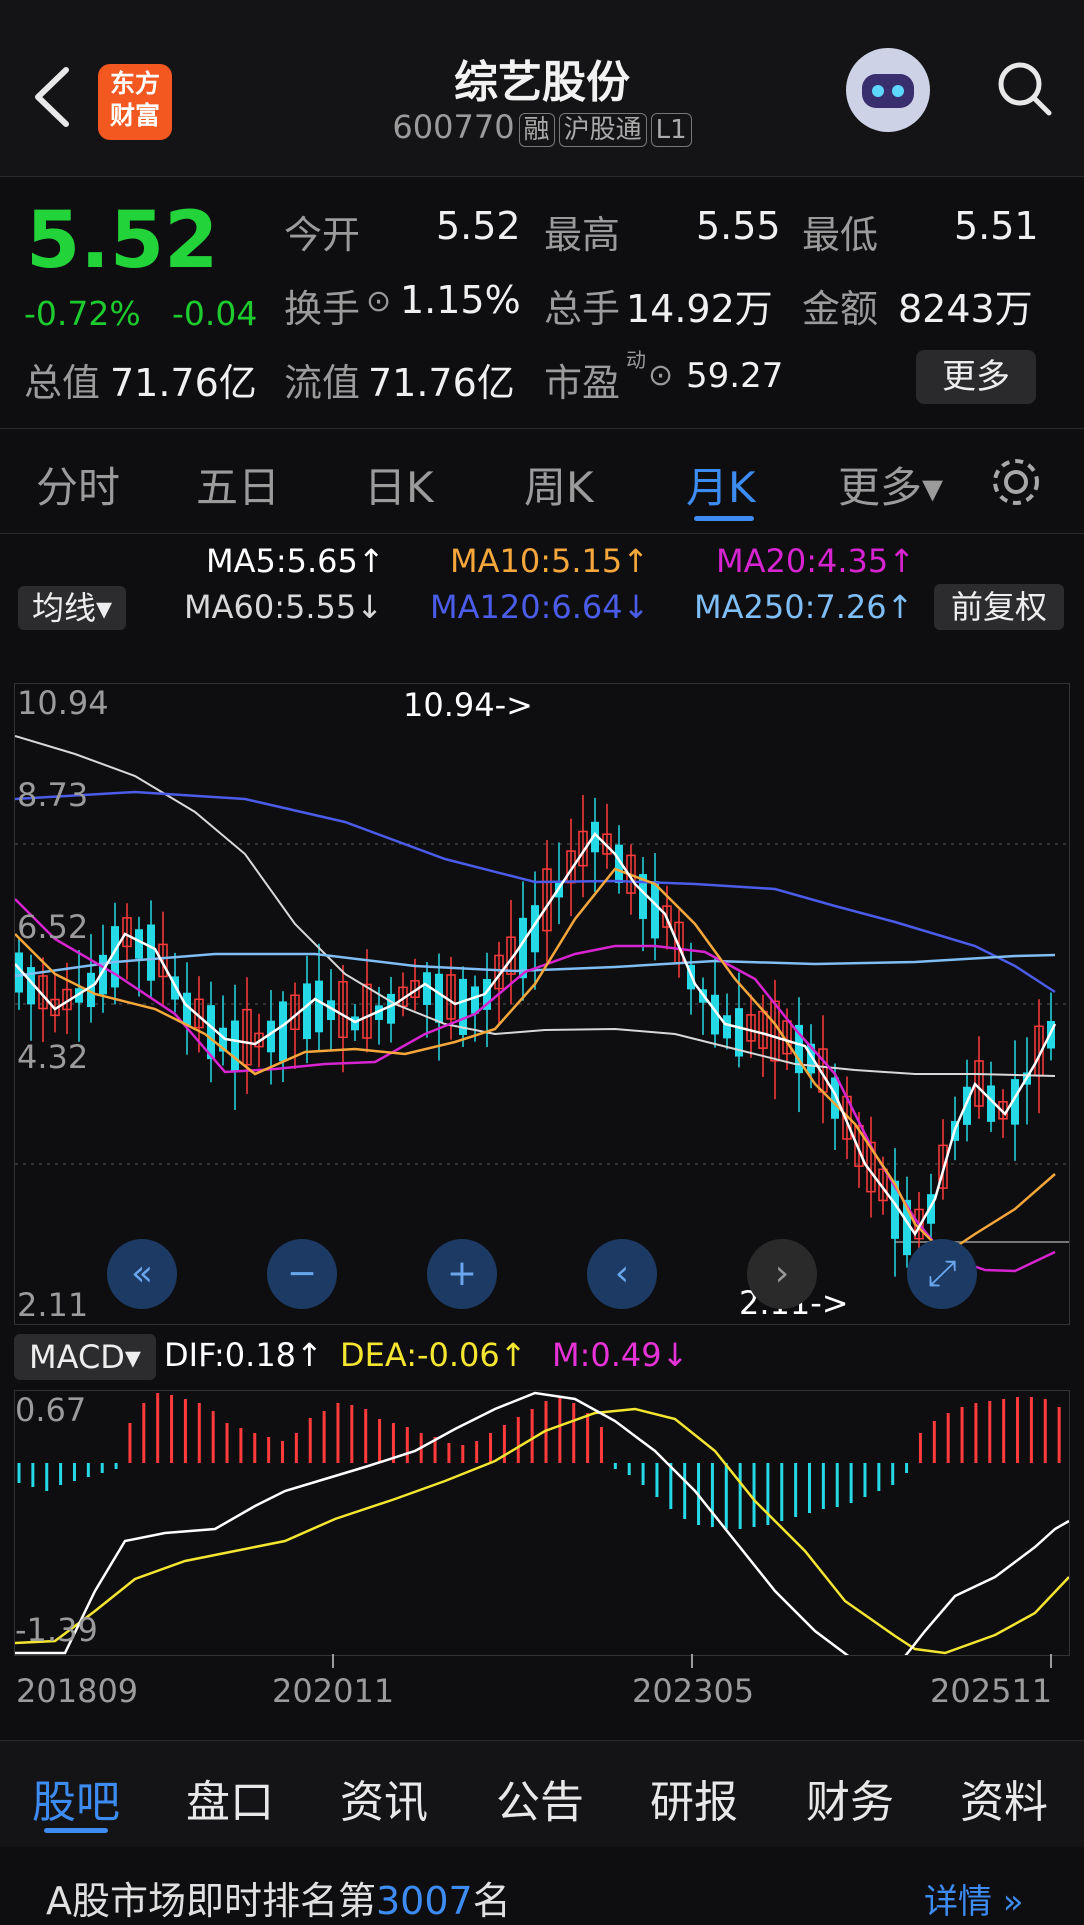 This screenshot has height=1925, width=1084. I want to click on ma250-value: MA250:7.26↑, so click(804, 607).